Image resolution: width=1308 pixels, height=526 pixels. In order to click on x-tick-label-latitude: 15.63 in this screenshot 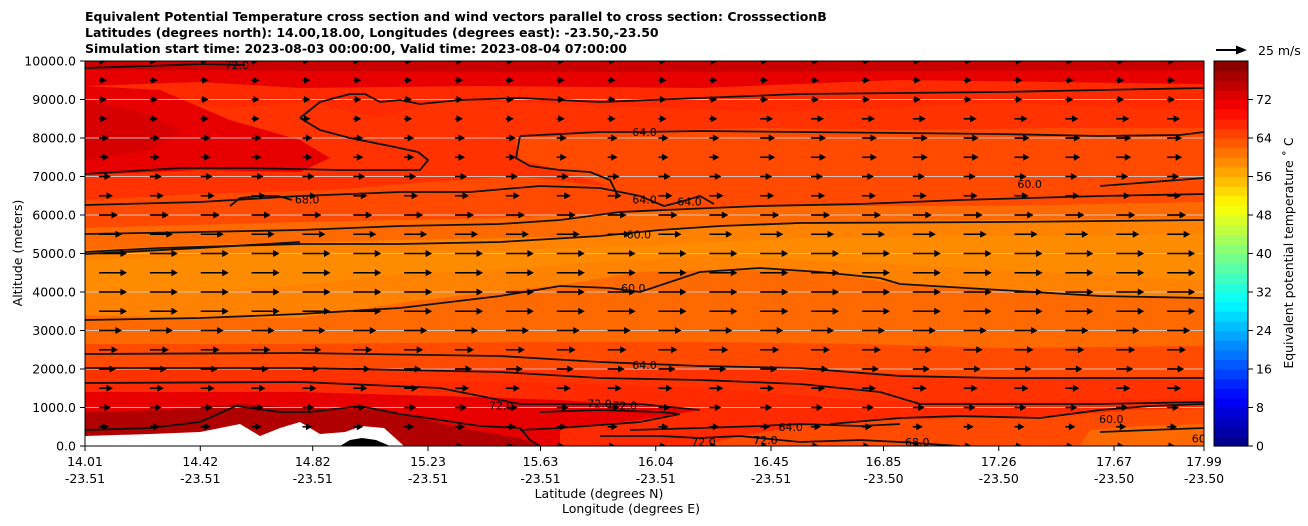, I will do `click(541, 461)`.